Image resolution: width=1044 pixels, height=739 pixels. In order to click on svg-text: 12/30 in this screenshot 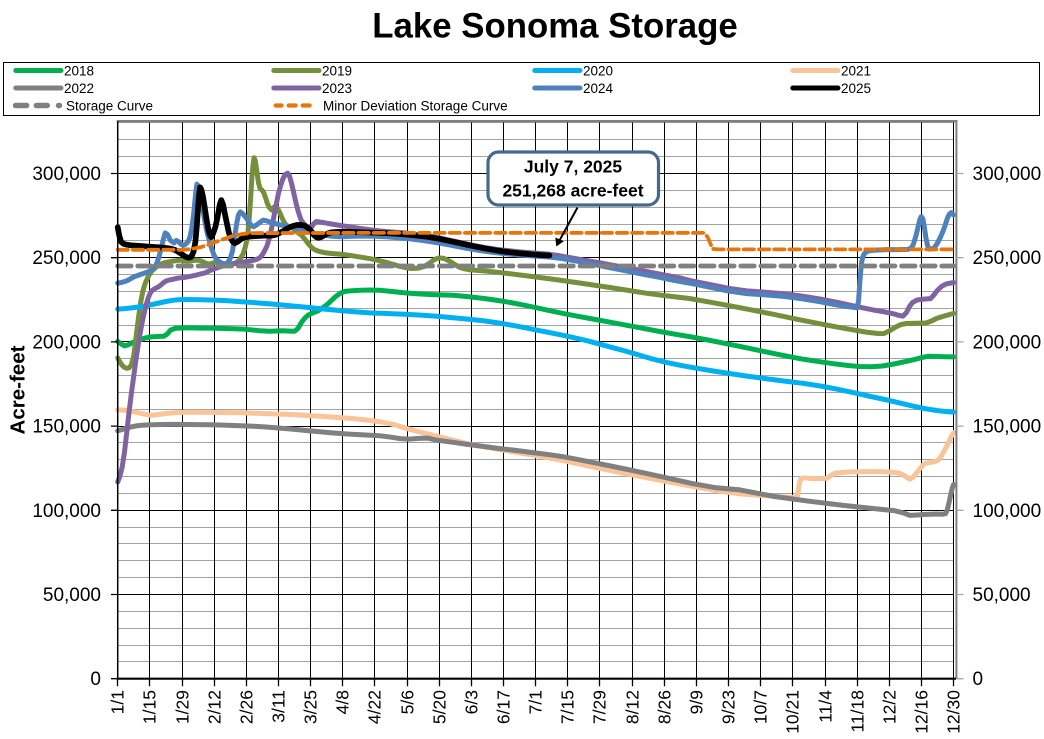, I will do `click(954, 712)`.